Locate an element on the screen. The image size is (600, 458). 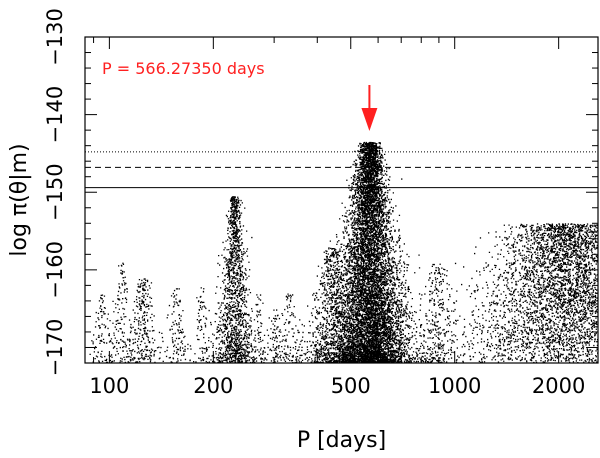
period-annotation: P = 566.27350 days is located at coordinates (183, 68).